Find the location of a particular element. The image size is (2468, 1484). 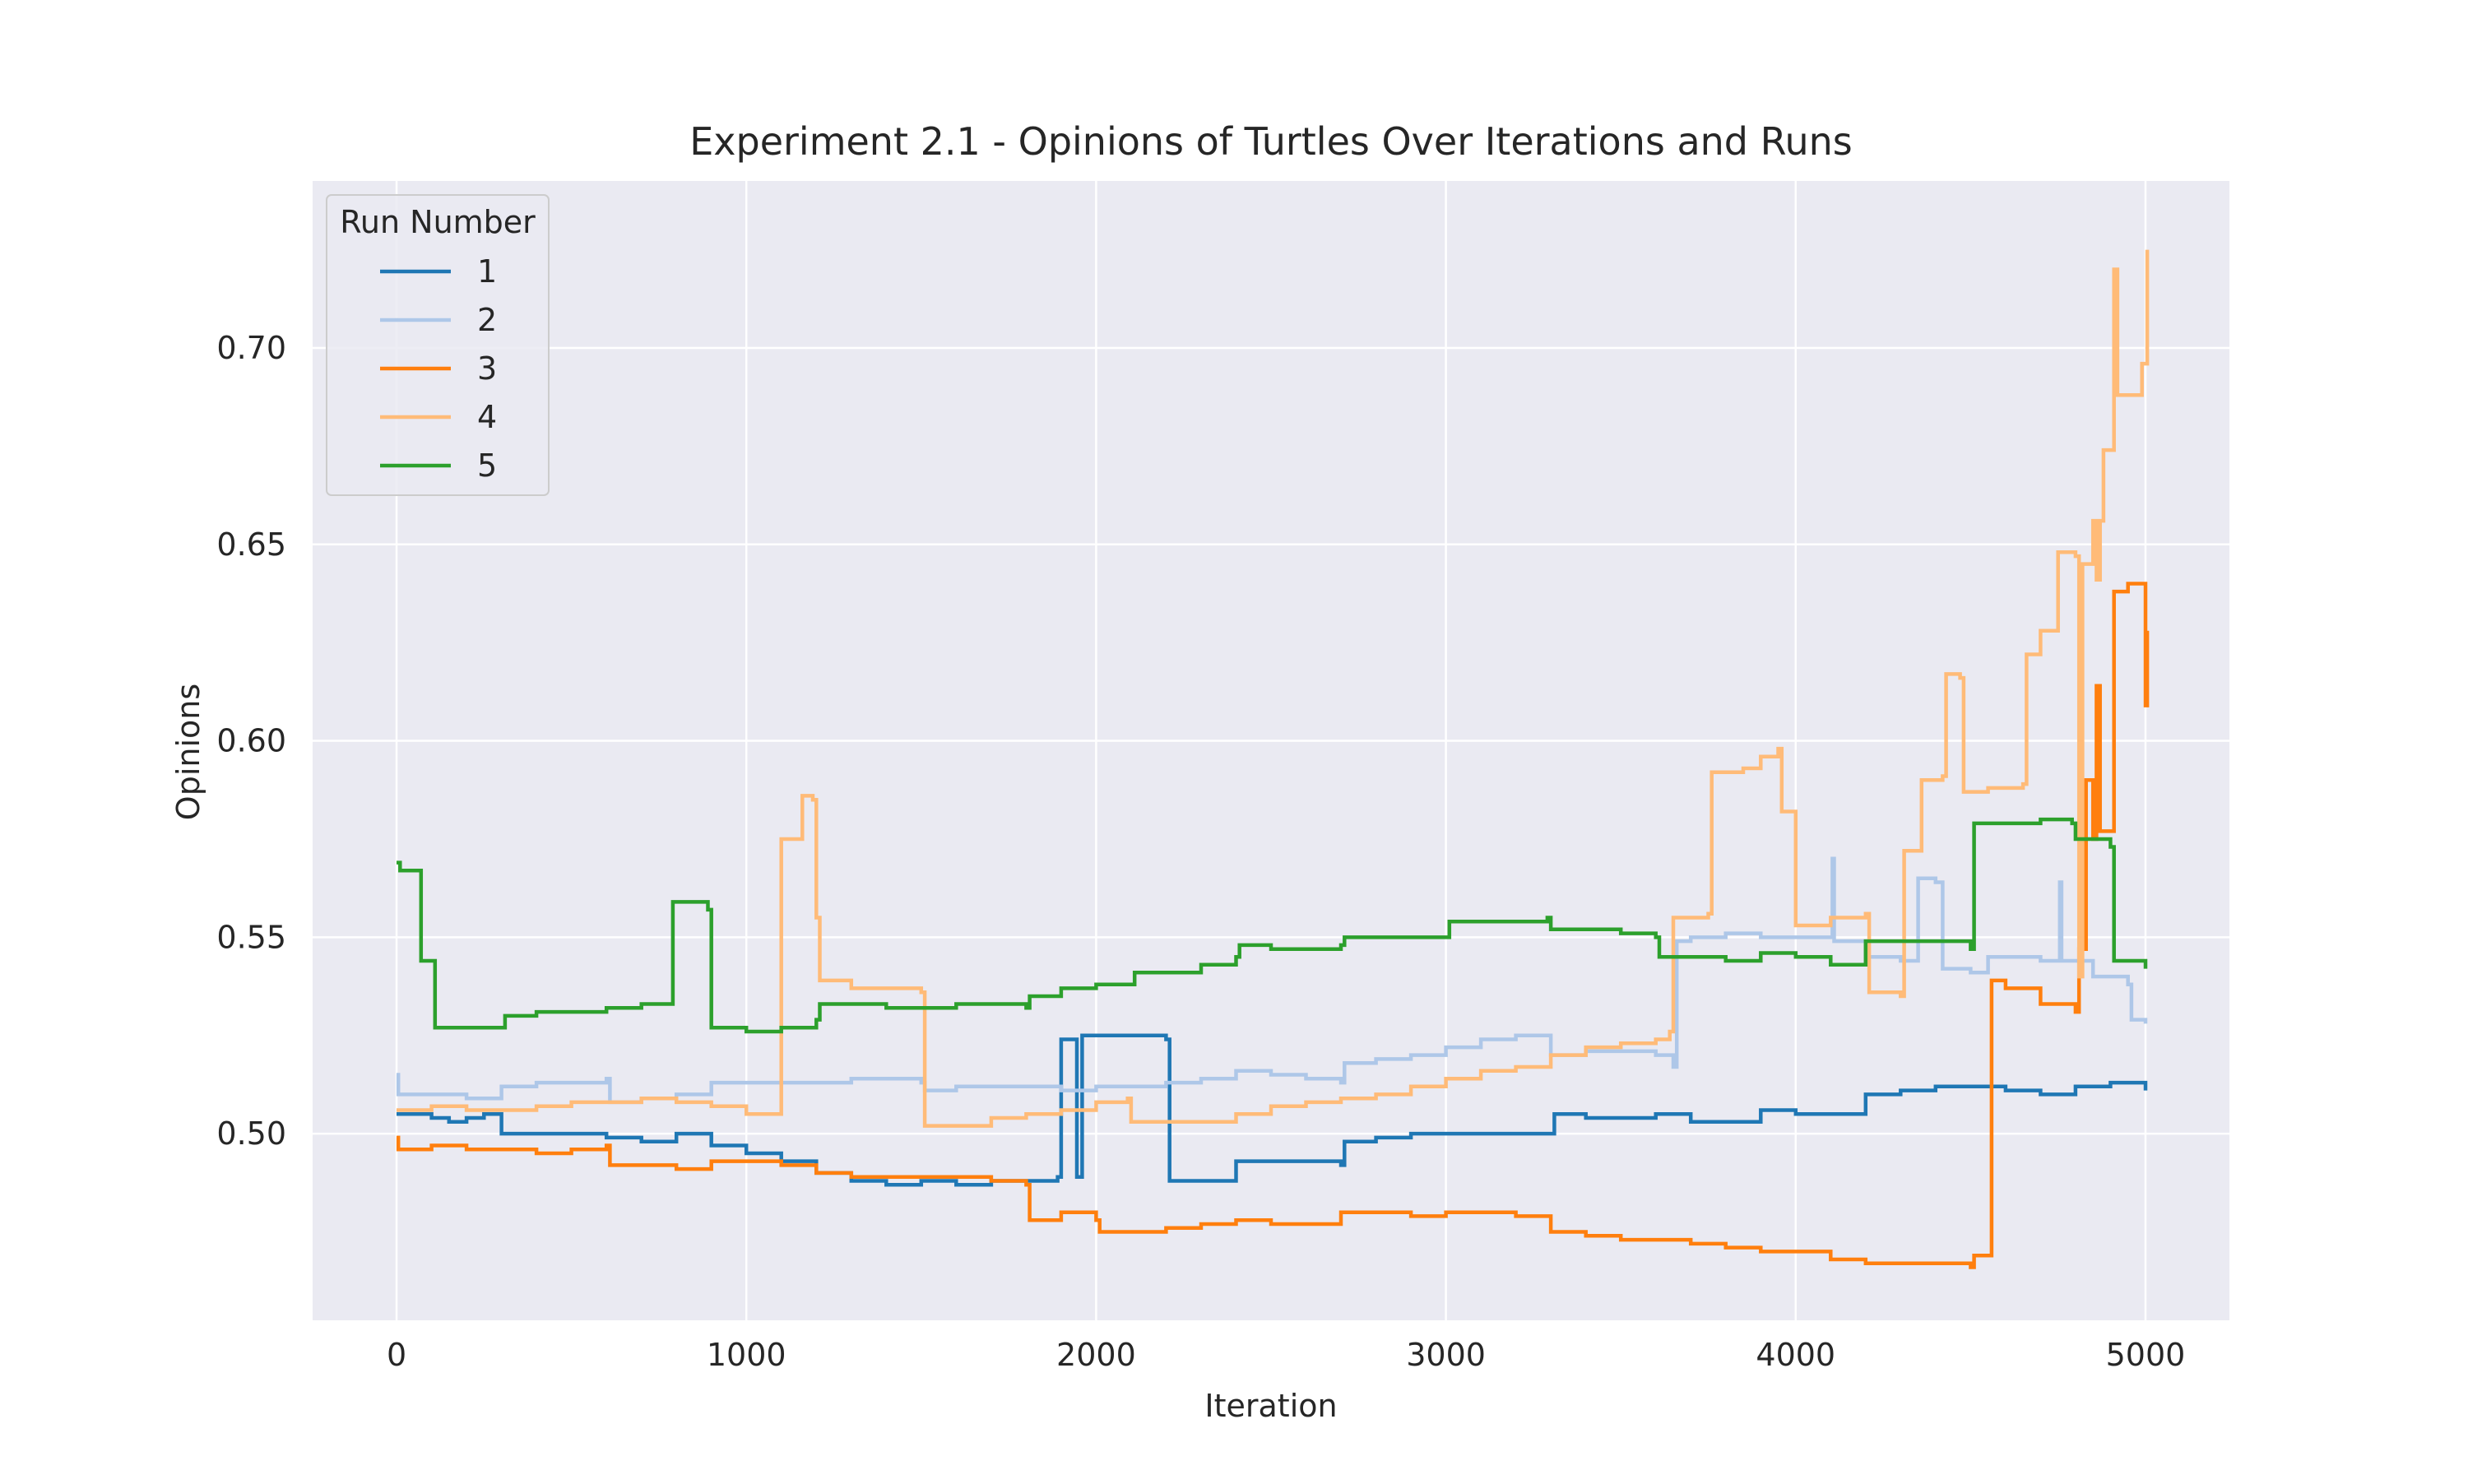

y-axis-label: Opinions is located at coordinates (188, 752).